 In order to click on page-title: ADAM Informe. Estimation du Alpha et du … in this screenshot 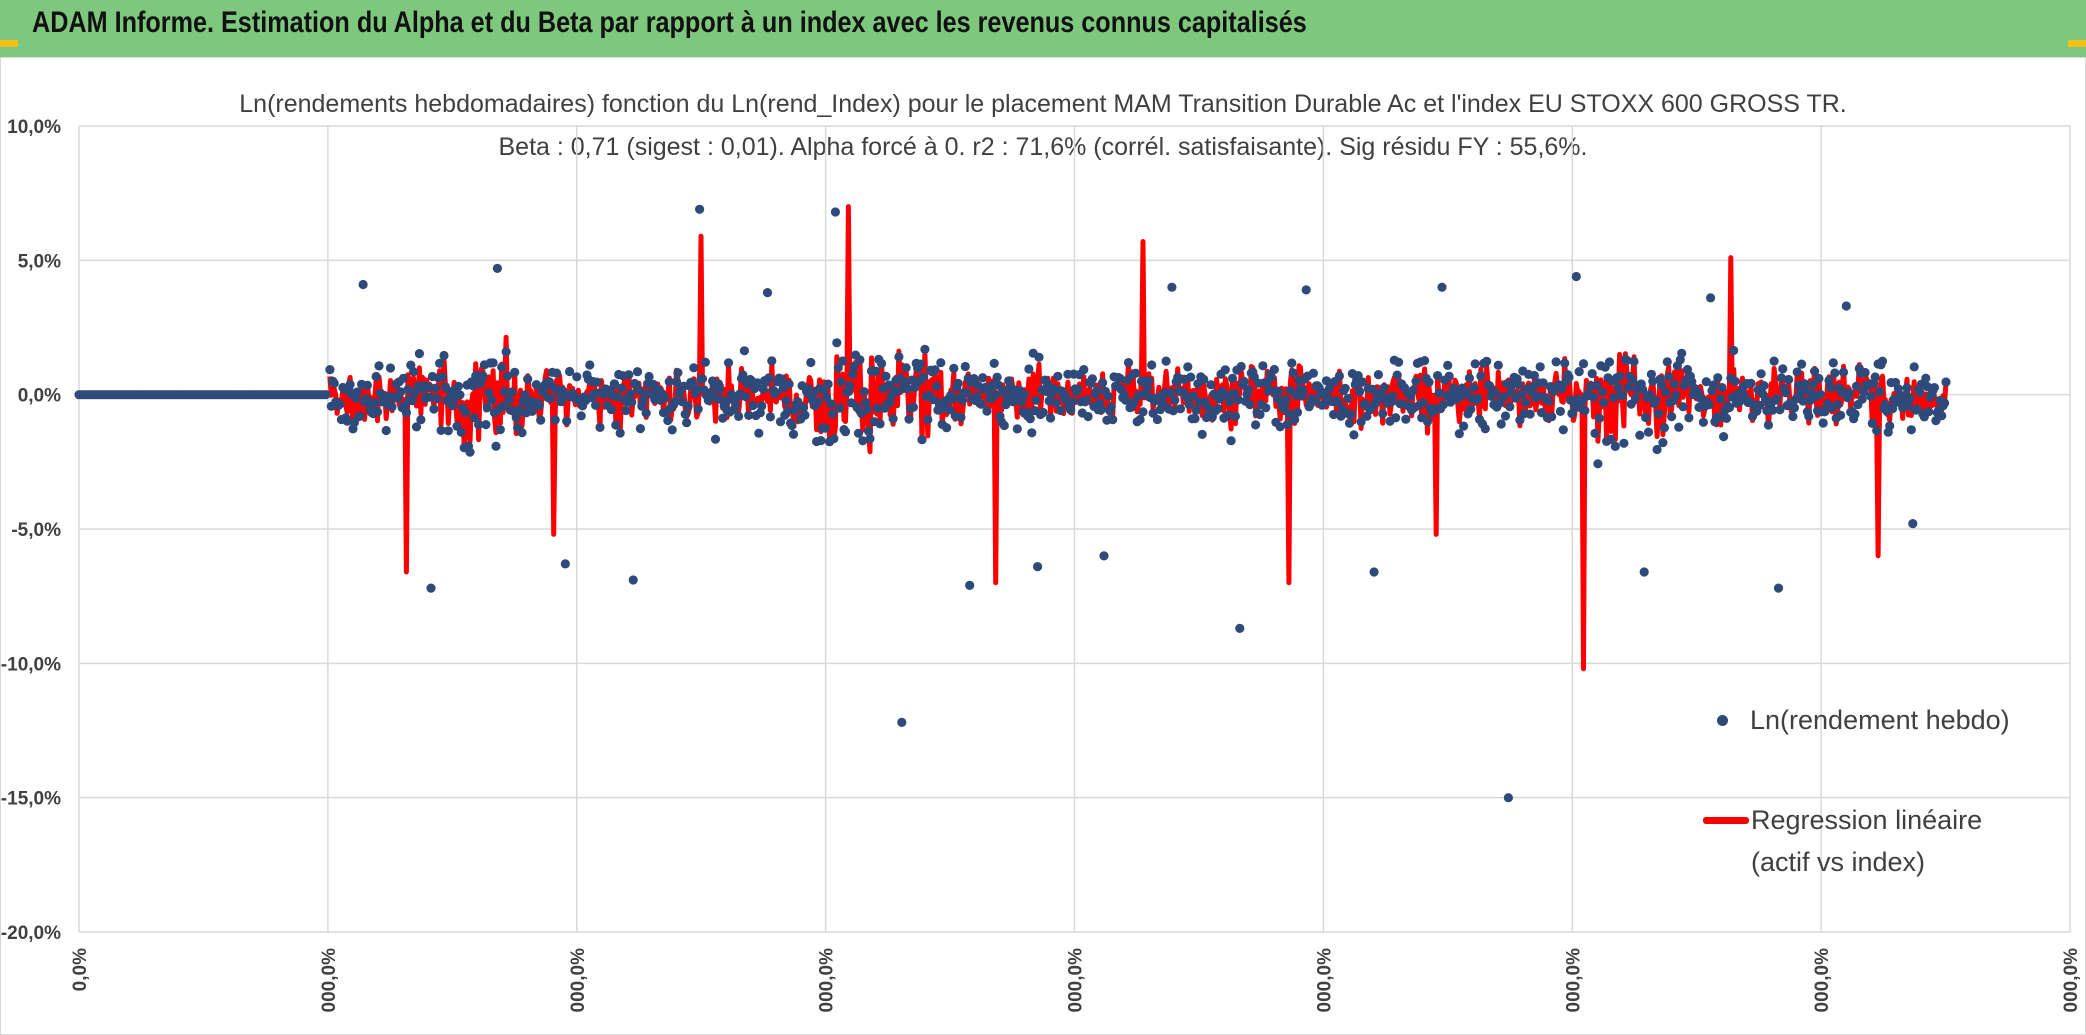, I will do `click(669, 22)`.